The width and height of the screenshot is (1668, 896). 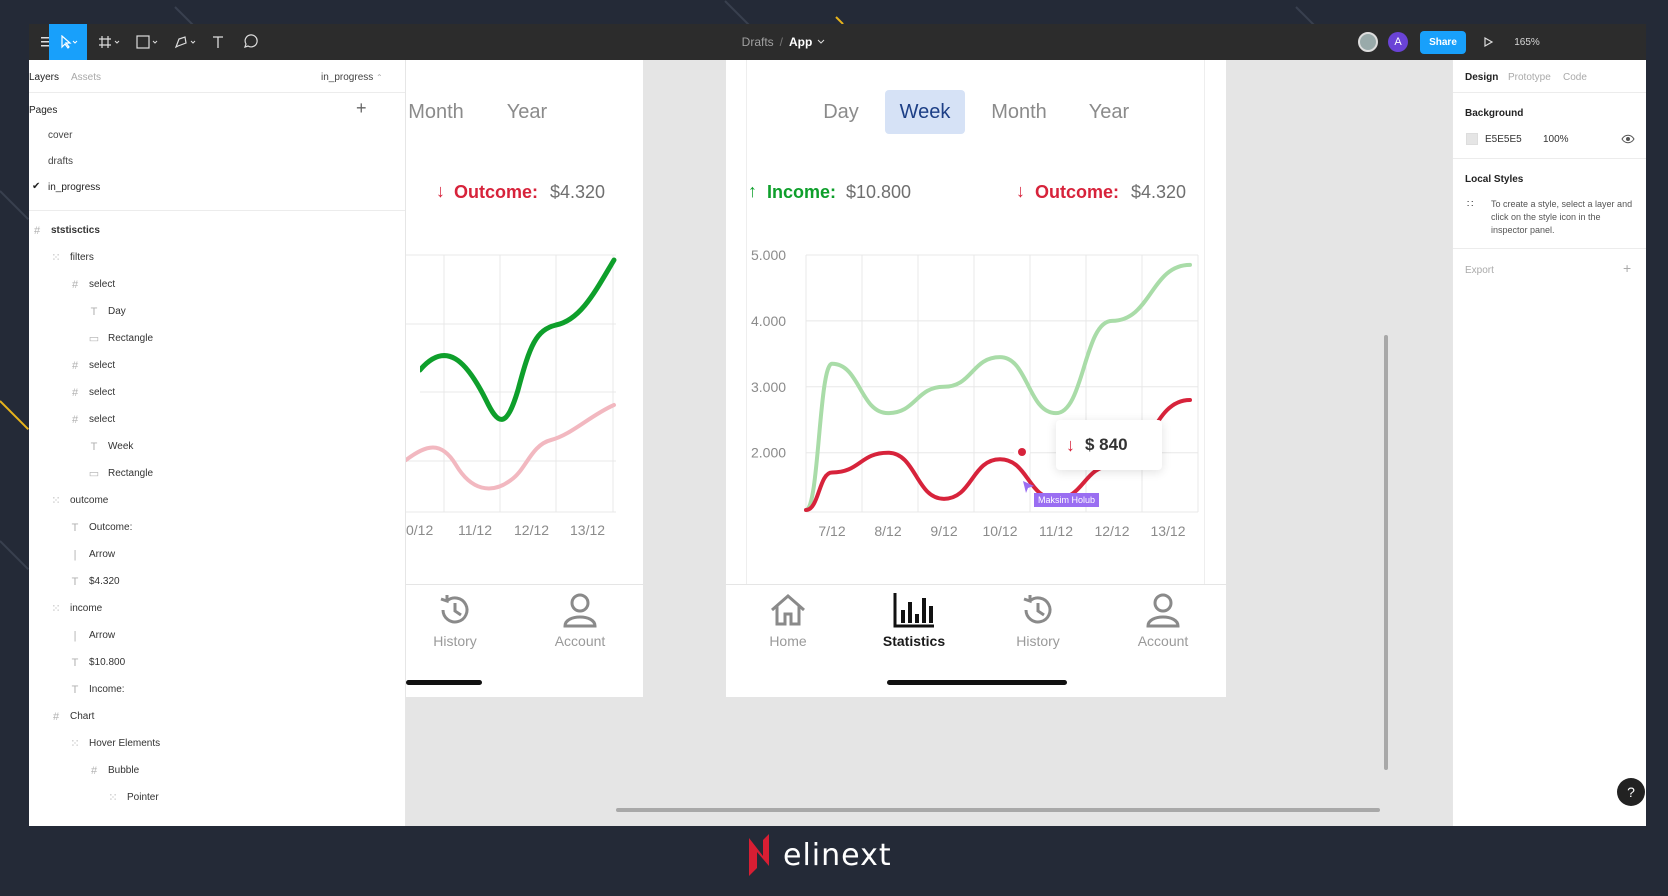 I want to click on breadcrumb-current: App, so click(x=801, y=42).